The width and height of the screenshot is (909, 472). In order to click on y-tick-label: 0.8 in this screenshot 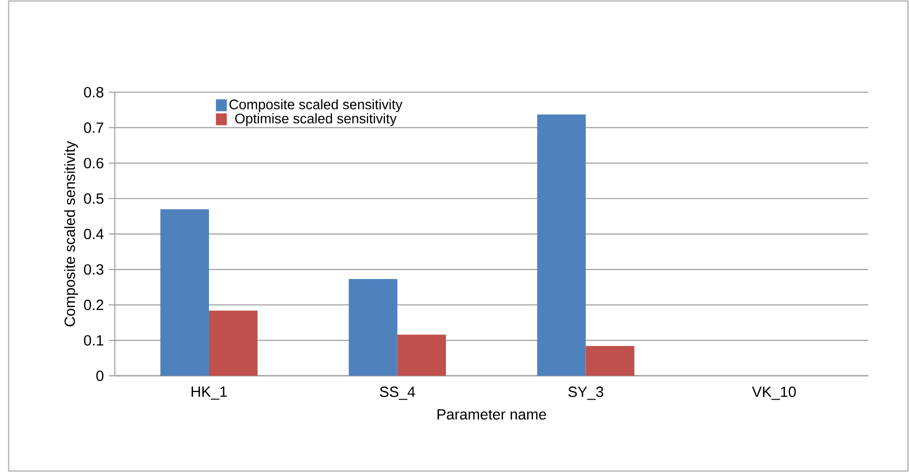, I will do `click(94, 92)`.